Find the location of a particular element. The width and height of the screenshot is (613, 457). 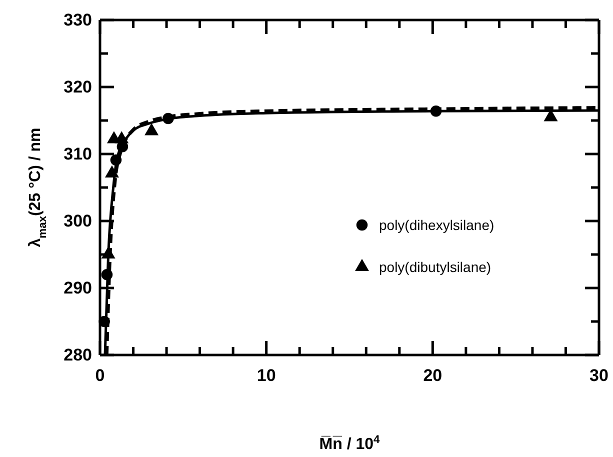

legend-label: poly(dibutylsilane) is located at coordinates (435, 266).